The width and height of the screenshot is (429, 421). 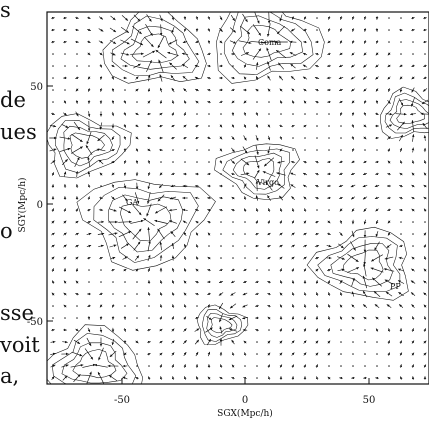 What do you see at coordinates (36, 87) in the screenshot?
I see `y-tick-label: 50` at bounding box center [36, 87].